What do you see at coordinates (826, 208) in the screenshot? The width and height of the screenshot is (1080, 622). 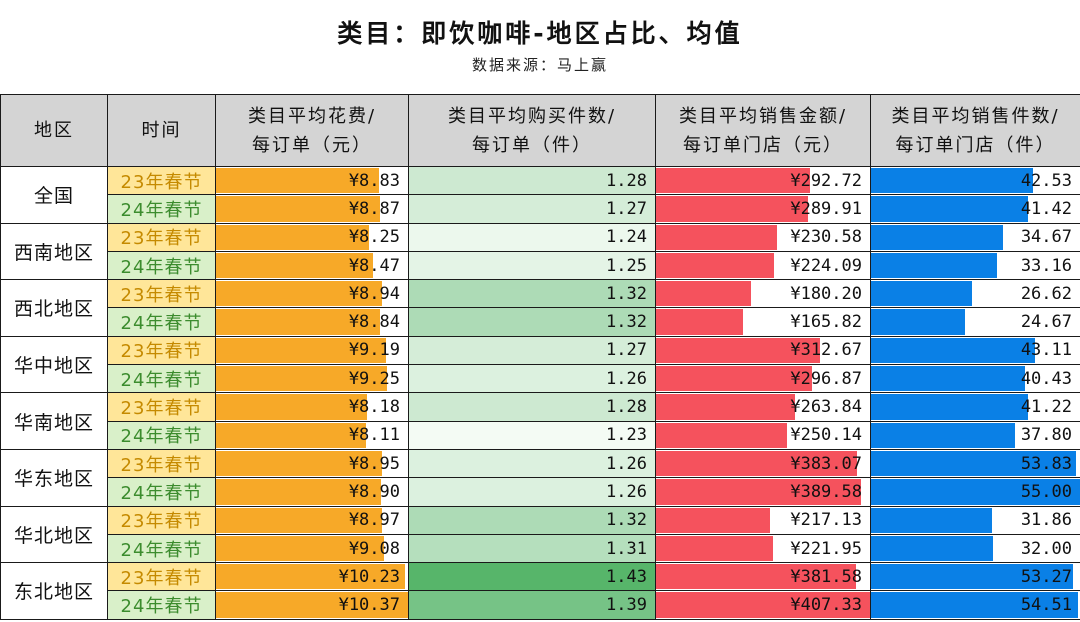 I see `sales-cell-label: ¥289.91` at bounding box center [826, 208].